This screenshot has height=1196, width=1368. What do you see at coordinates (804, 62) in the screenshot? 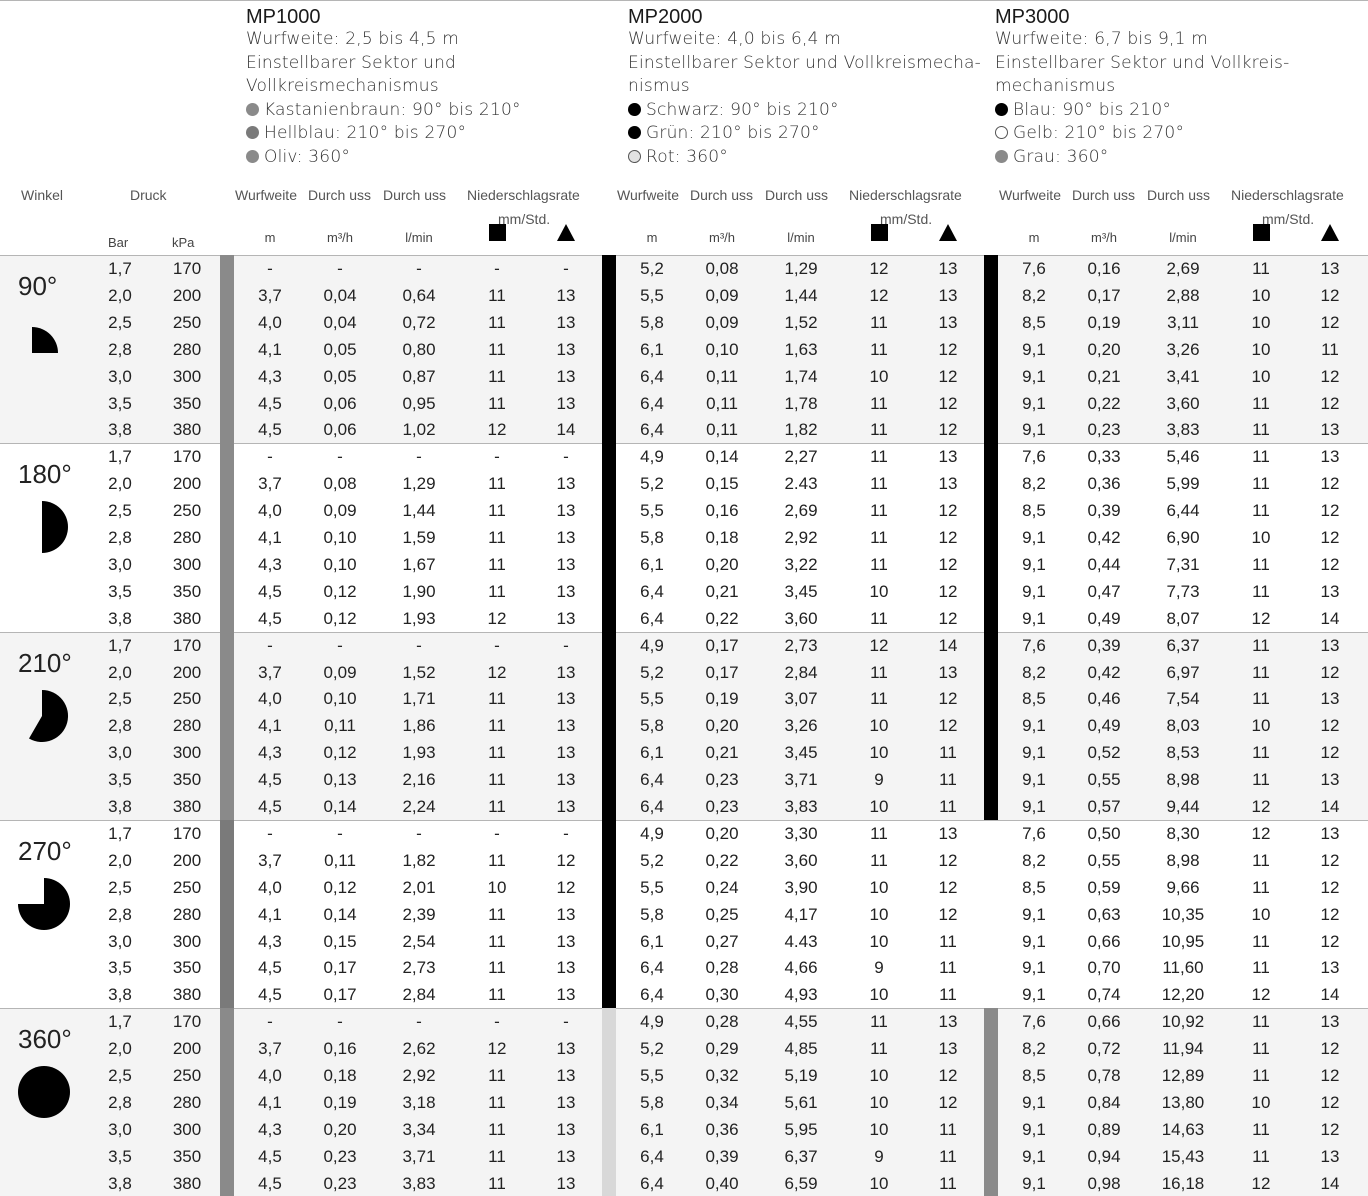
I see `product-description-line: Einstellbarer Sektor und Vollkreismecha-` at bounding box center [804, 62].